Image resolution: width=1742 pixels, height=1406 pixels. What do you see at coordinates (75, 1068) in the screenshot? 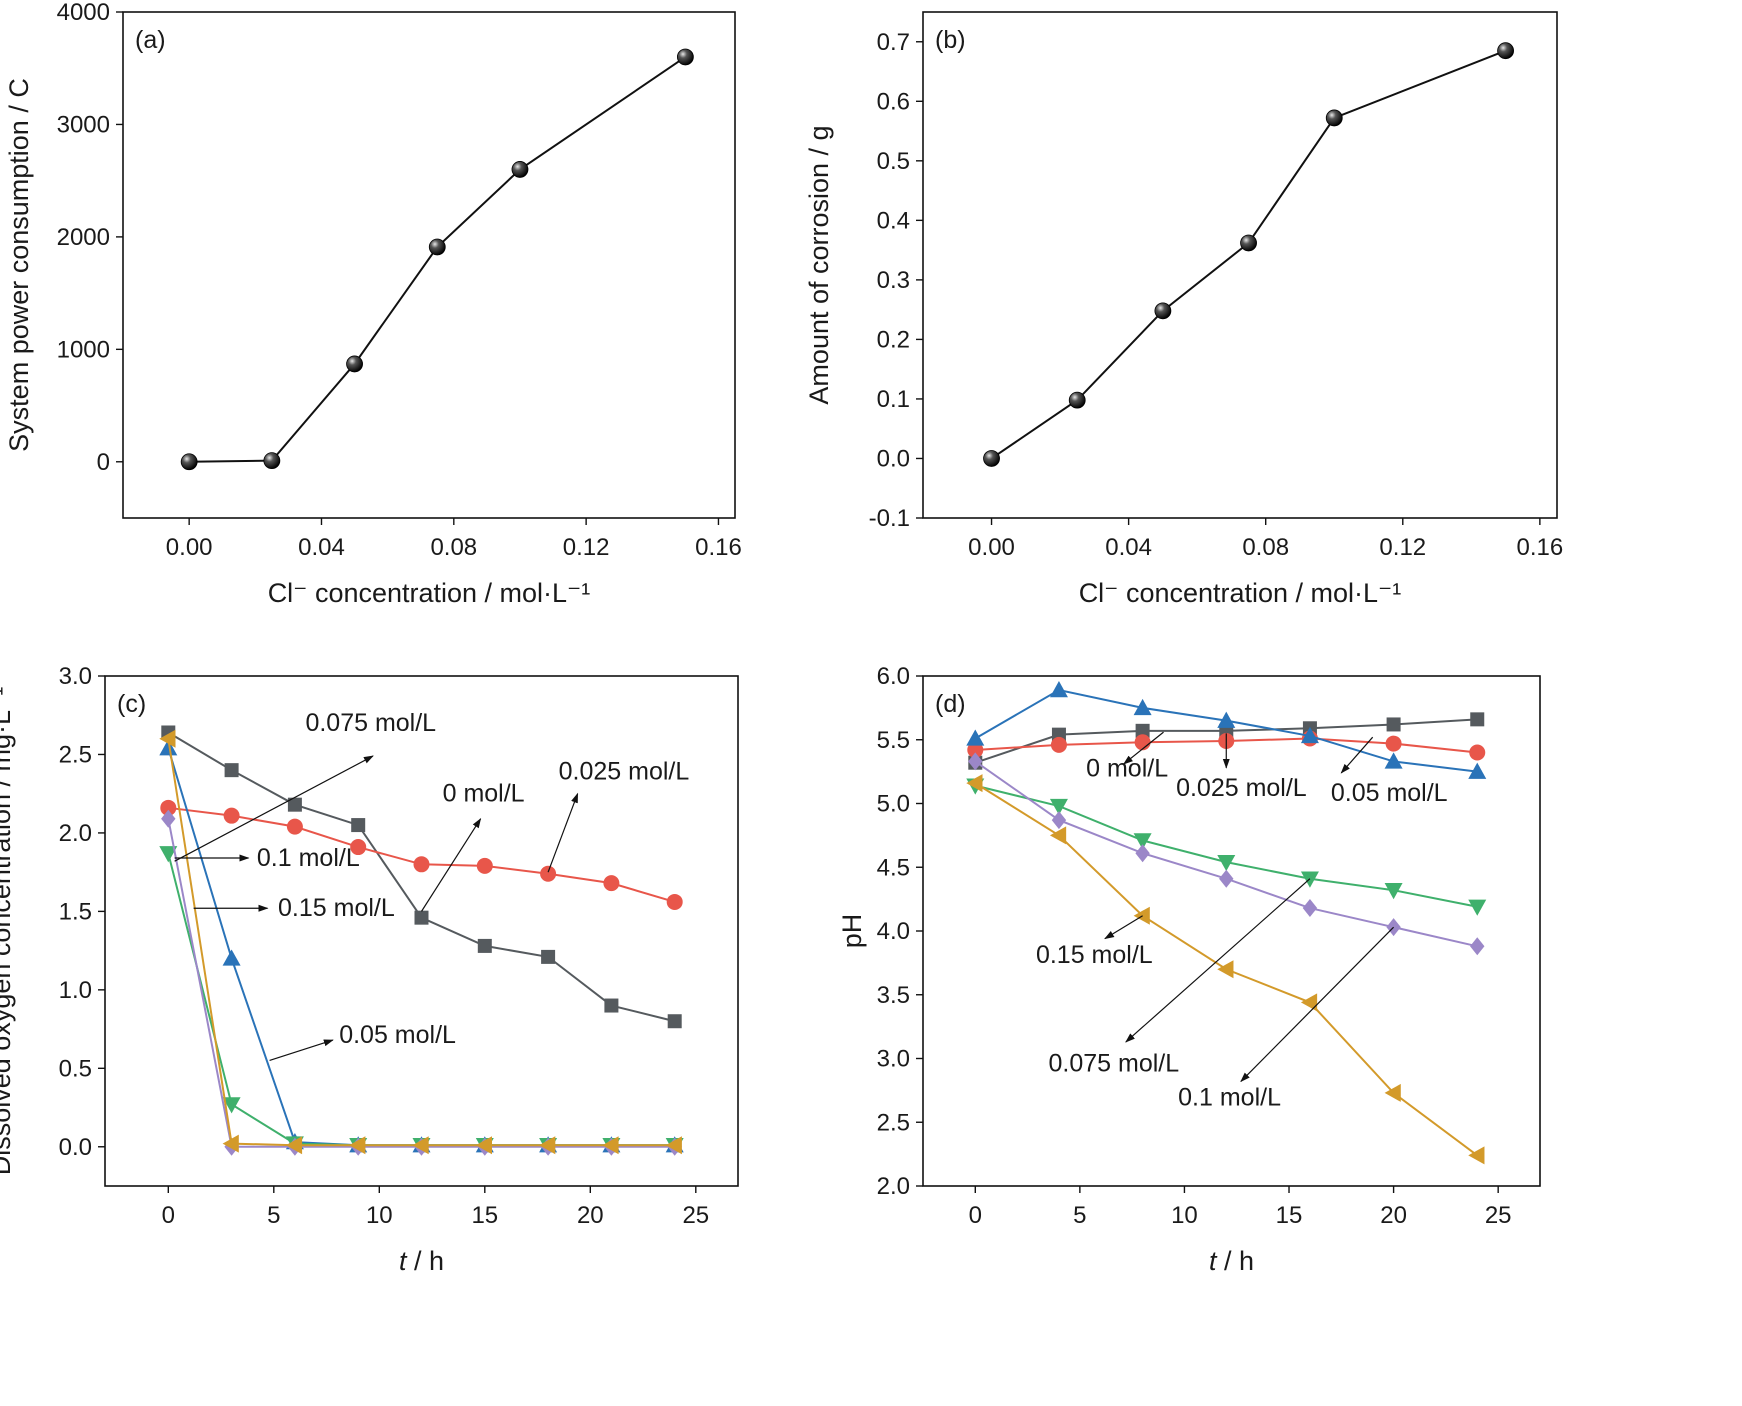
I see `y-tick-label: 0.5` at bounding box center [75, 1068].